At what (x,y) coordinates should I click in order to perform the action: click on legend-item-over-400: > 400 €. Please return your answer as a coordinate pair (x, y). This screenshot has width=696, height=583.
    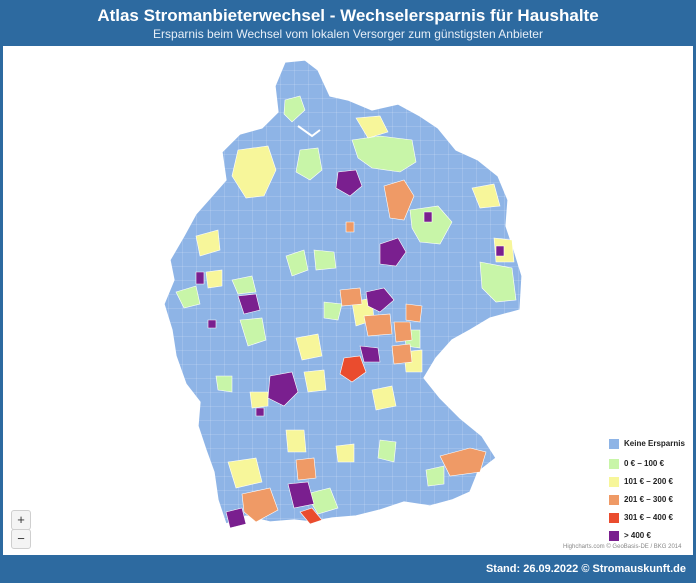
    Looking at the image, I should click on (649, 536).